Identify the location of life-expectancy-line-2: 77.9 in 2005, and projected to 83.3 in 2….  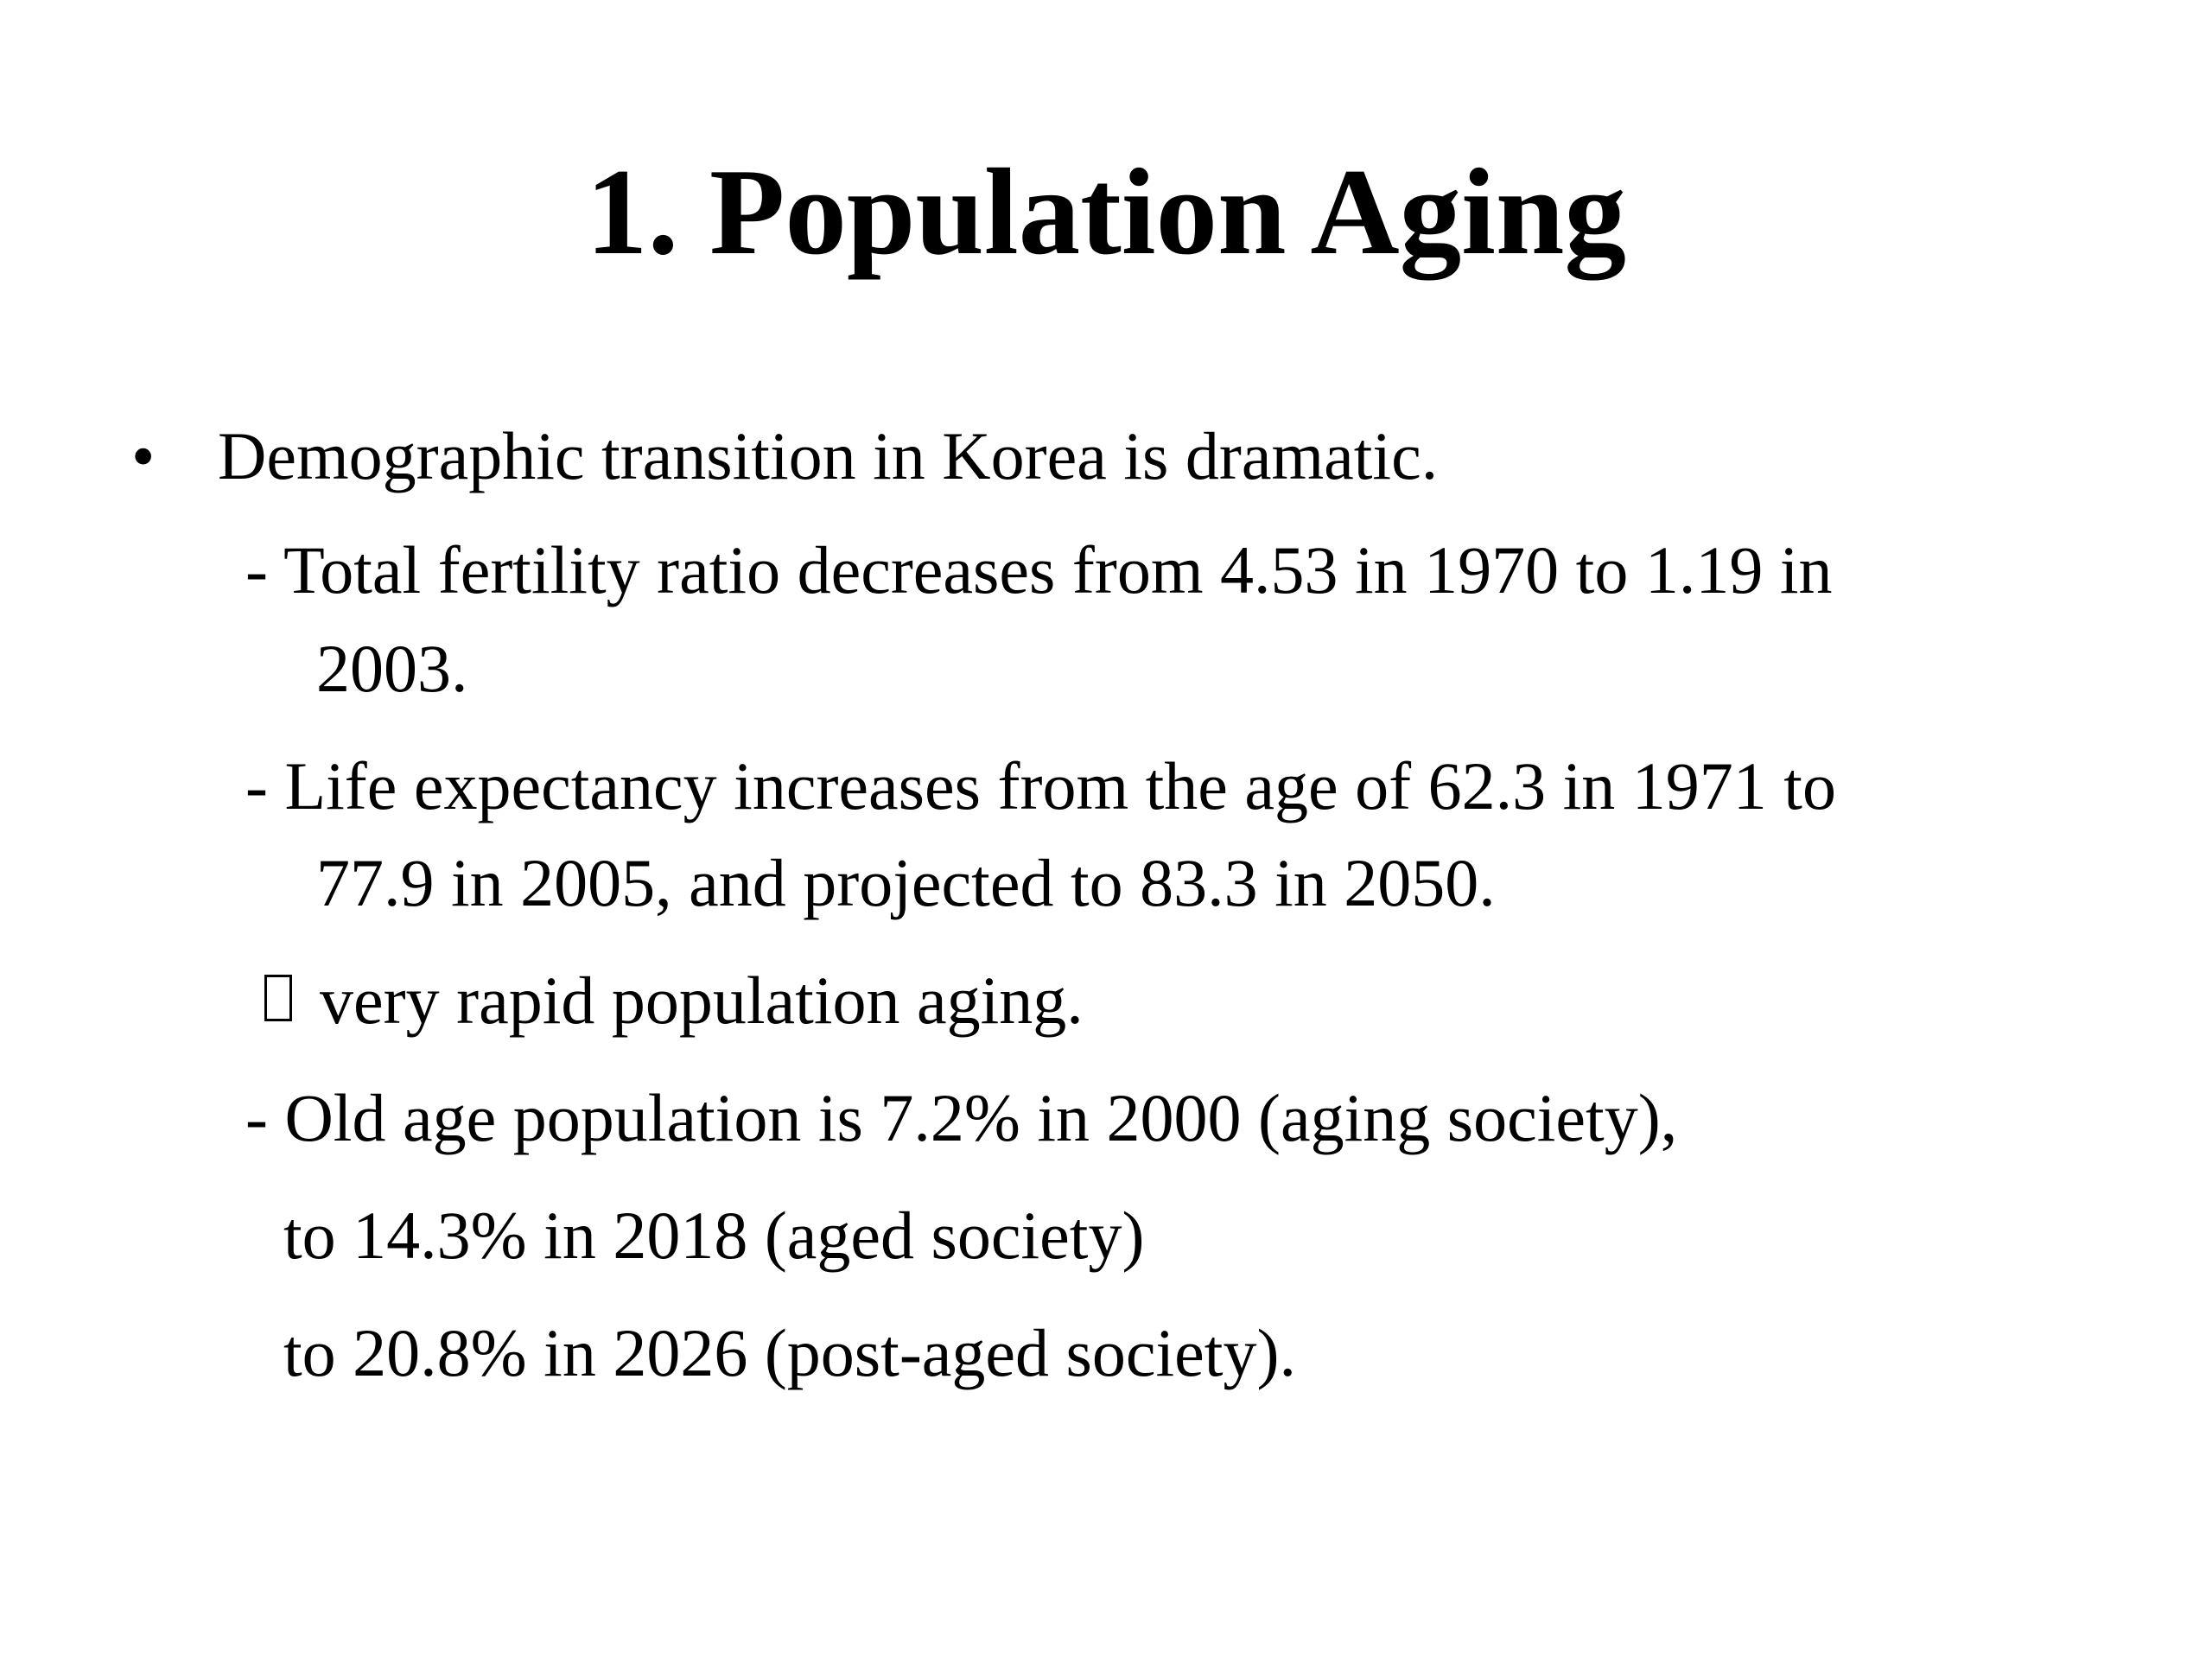
(906, 882).